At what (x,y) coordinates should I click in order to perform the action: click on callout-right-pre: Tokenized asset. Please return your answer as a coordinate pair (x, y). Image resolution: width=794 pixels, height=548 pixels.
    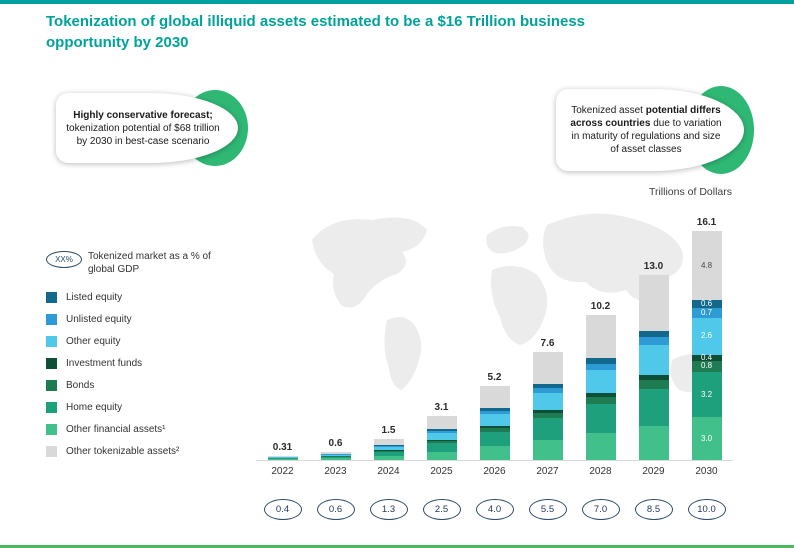
    Looking at the image, I should click on (608, 110).